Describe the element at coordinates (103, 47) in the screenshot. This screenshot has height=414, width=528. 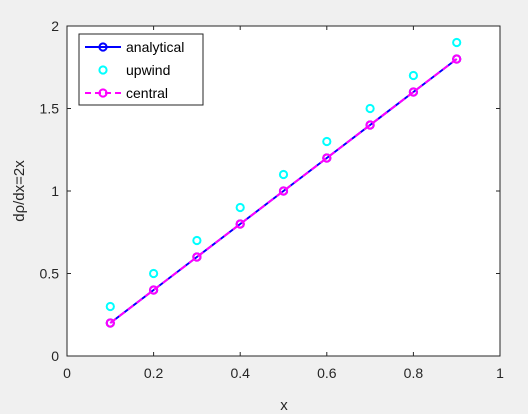
I see `legend-marker-analytical` at that location.